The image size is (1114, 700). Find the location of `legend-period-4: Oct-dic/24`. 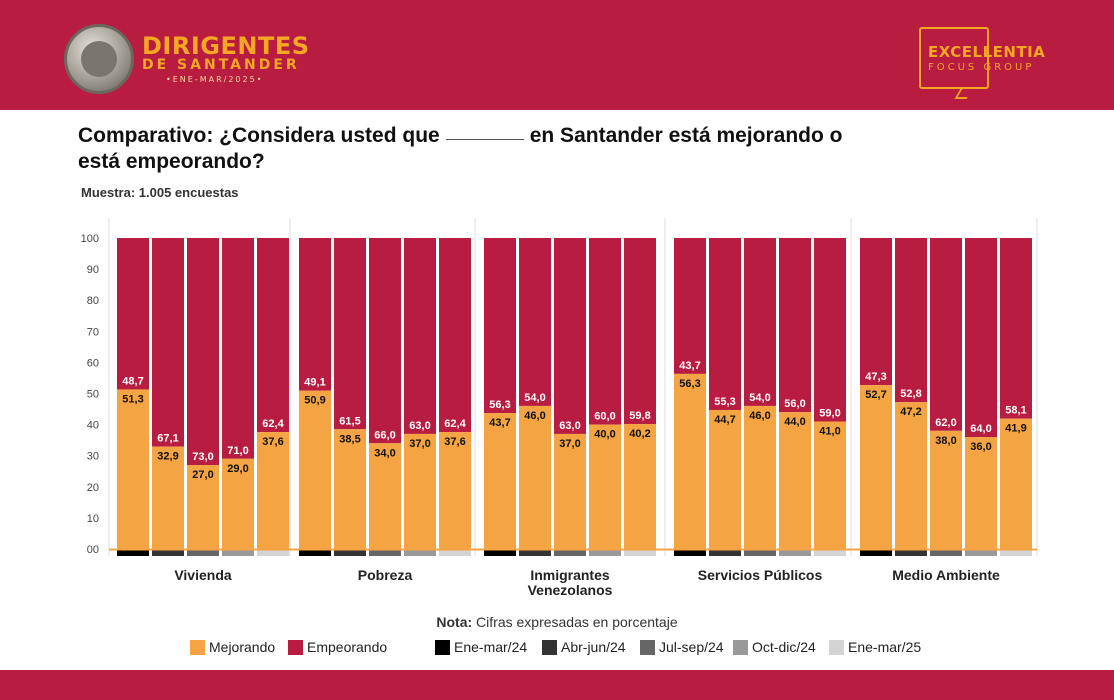

legend-period-4: Oct-dic/24 is located at coordinates (774, 647).